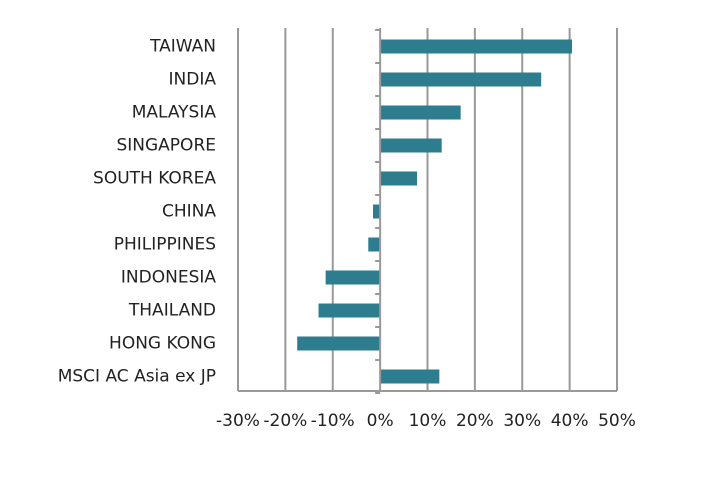 The height and width of the screenshot is (486, 704). I want to click on category-label: TAIWAN, so click(182, 47).